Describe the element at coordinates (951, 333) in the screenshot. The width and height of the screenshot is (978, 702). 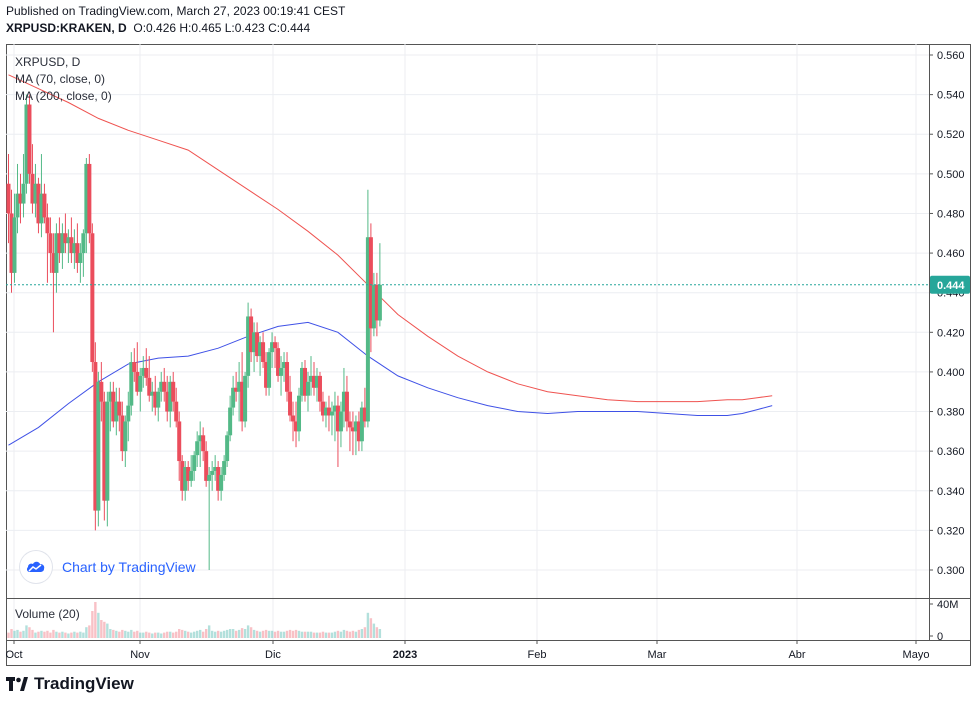
I see `price-tick-label: 0.420` at that location.